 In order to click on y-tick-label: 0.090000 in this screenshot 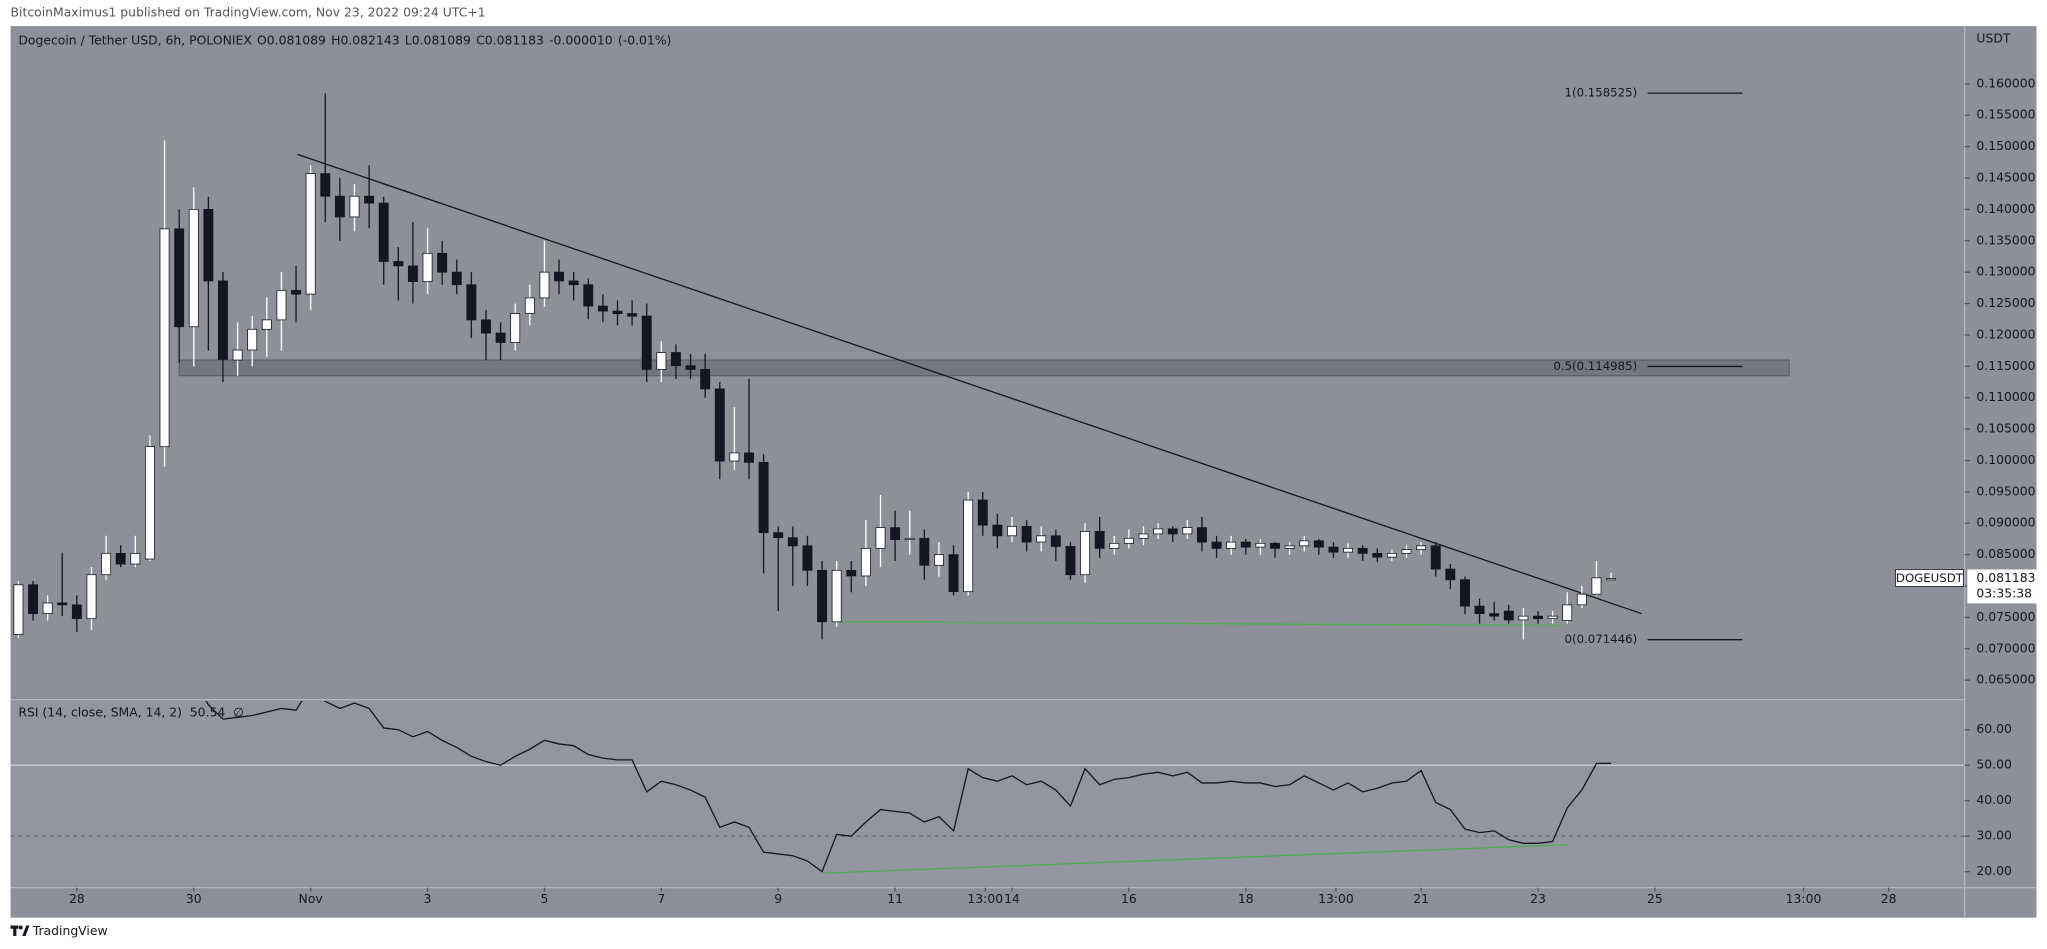, I will do `click(2005, 522)`.